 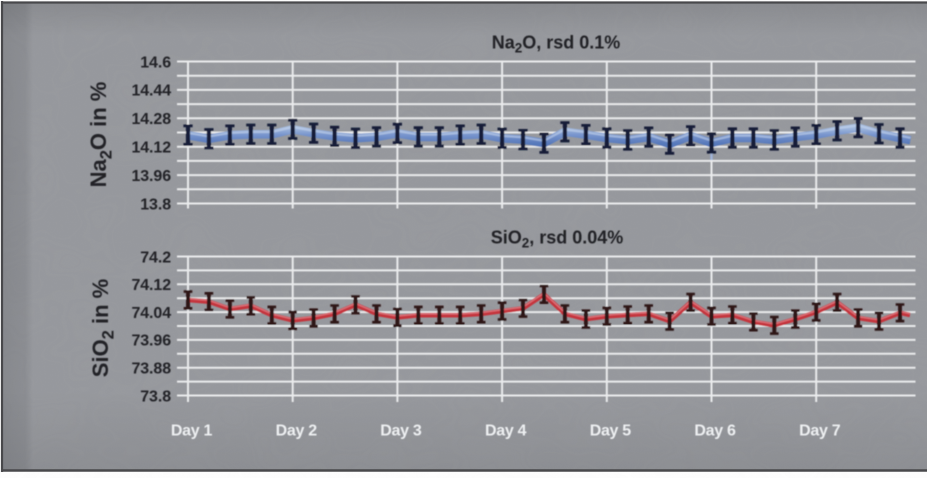 What do you see at coordinates (151, 176) in the screenshot?
I see `svg-text: 13.96` at bounding box center [151, 176].